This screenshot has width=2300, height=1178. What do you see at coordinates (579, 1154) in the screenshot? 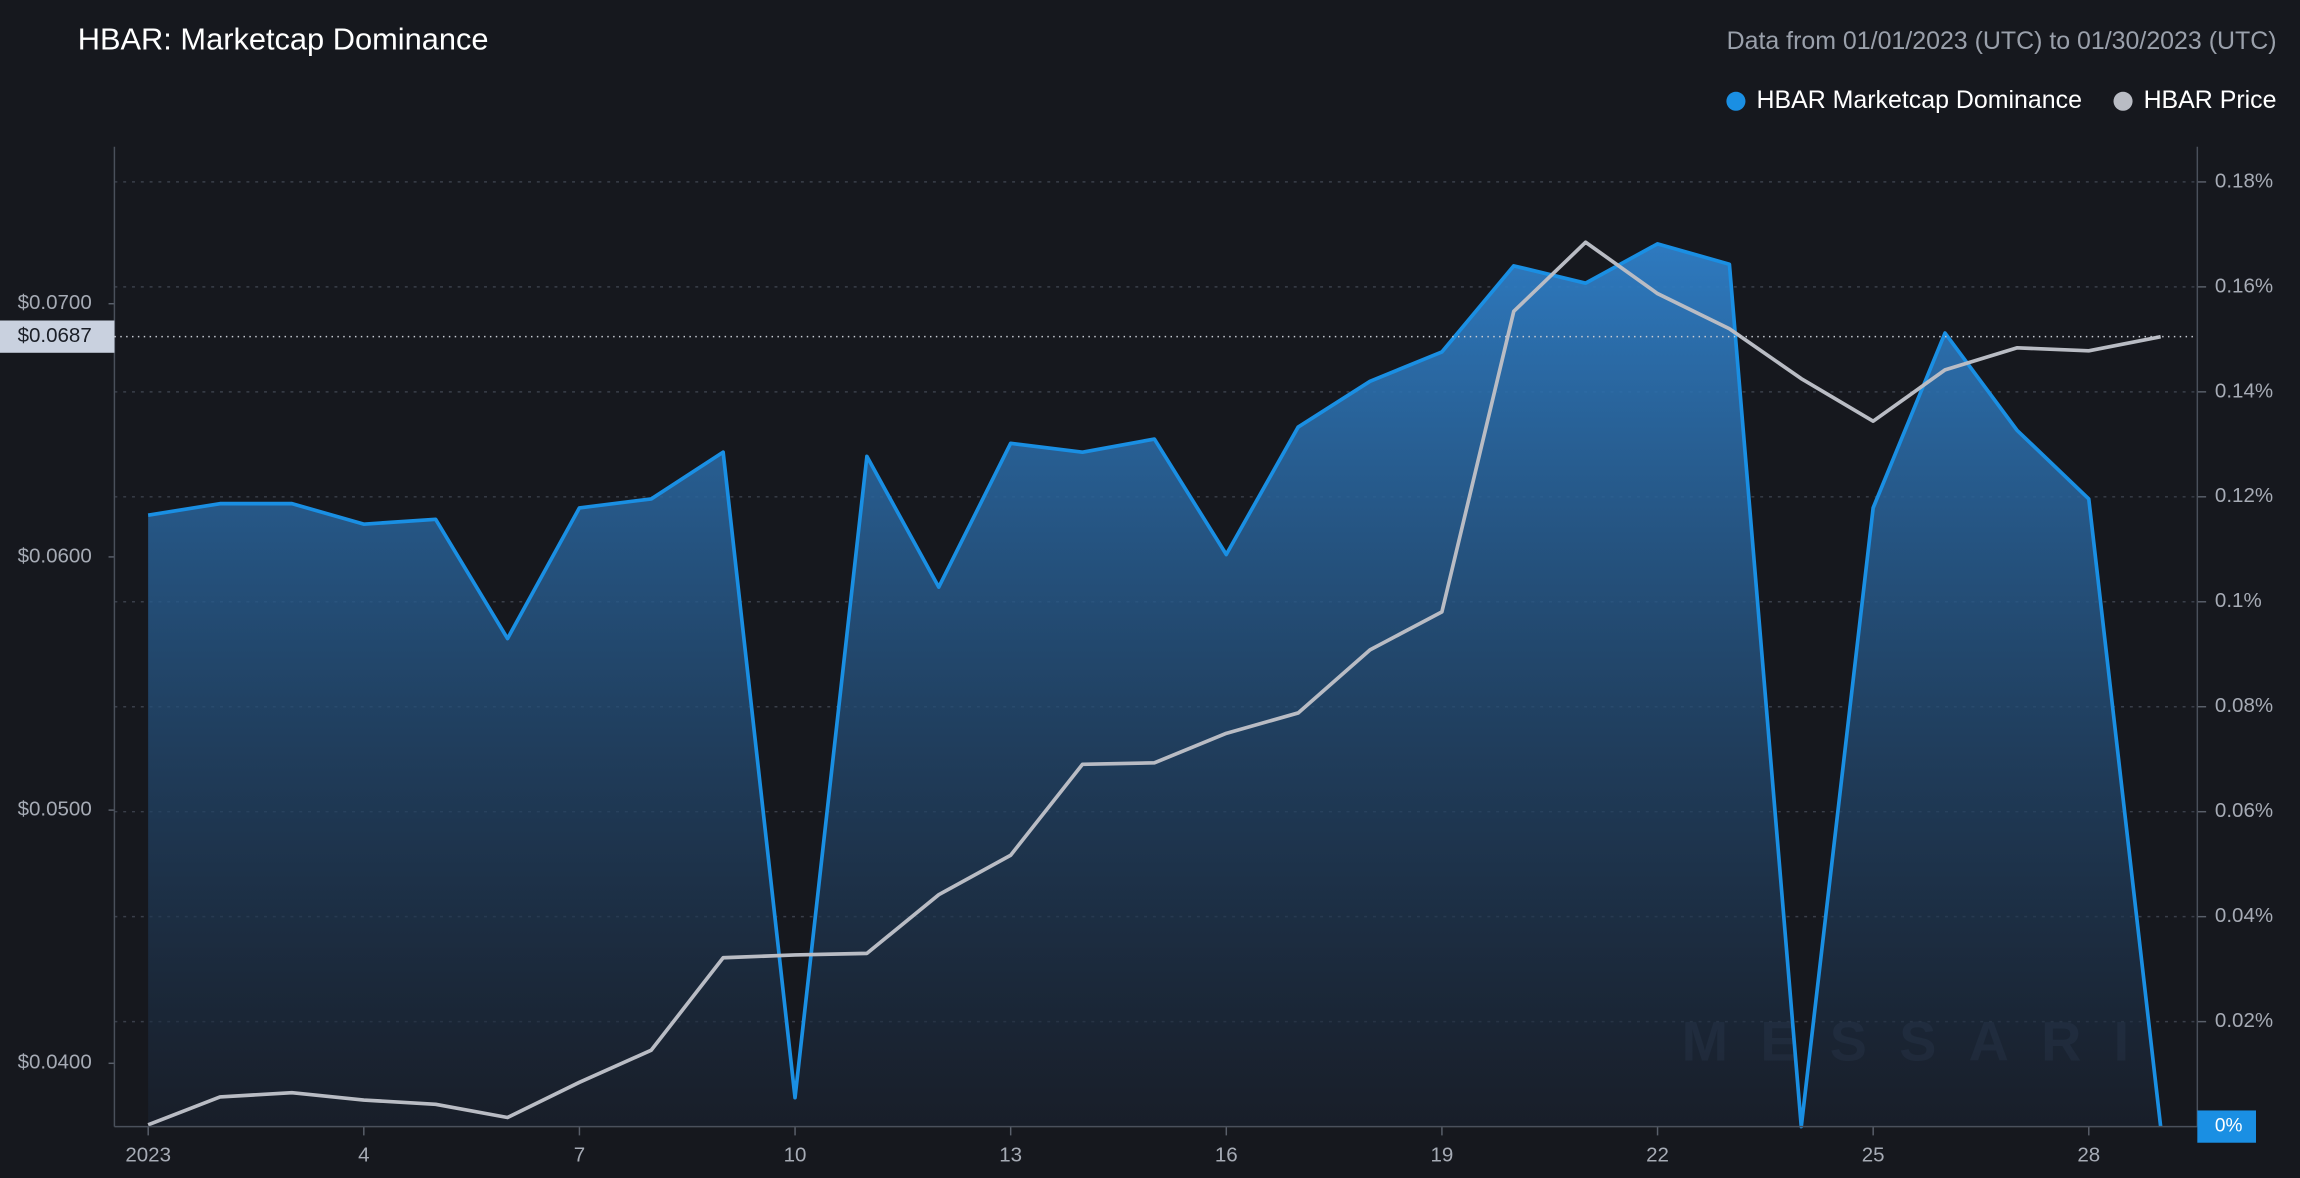
I see `x-tick-label: 7` at bounding box center [579, 1154].